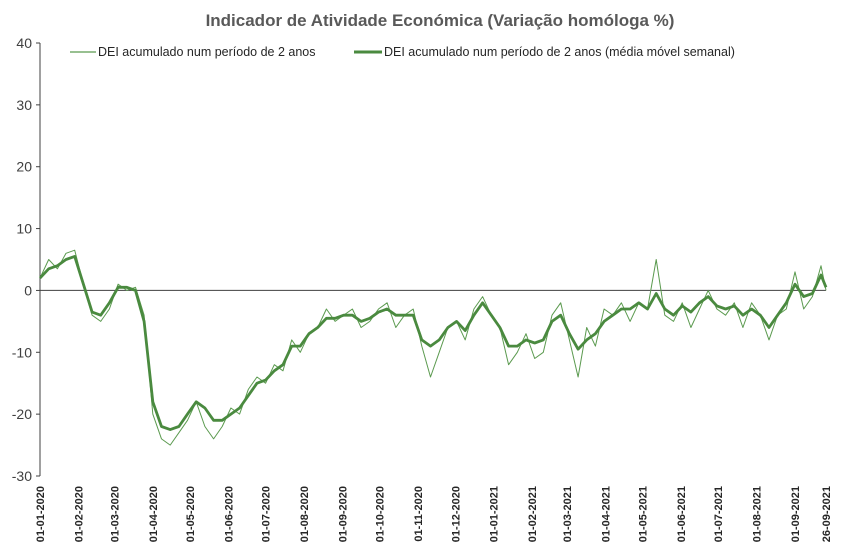  I want to click on x-tick-label: 01-10-2020, so click(381, 514).